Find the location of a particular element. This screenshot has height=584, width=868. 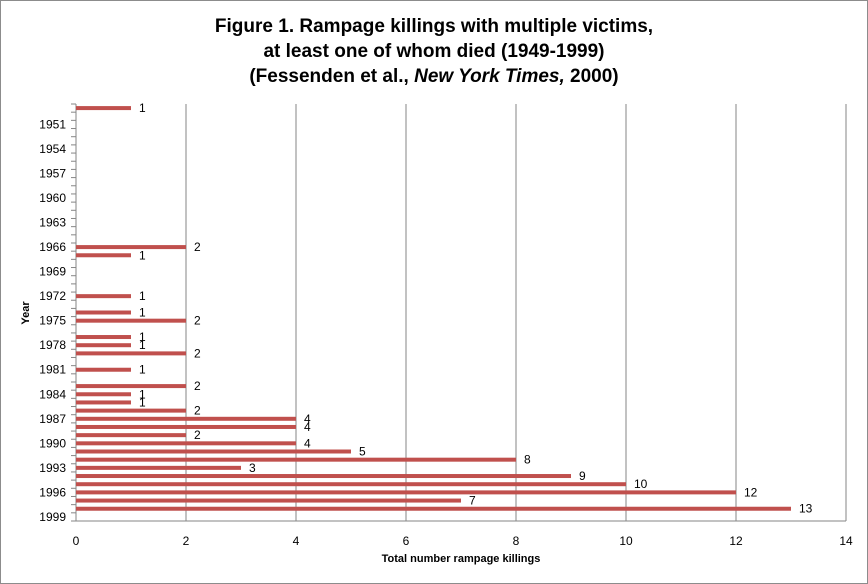

bar-1966 is located at coordinates (131, 247).